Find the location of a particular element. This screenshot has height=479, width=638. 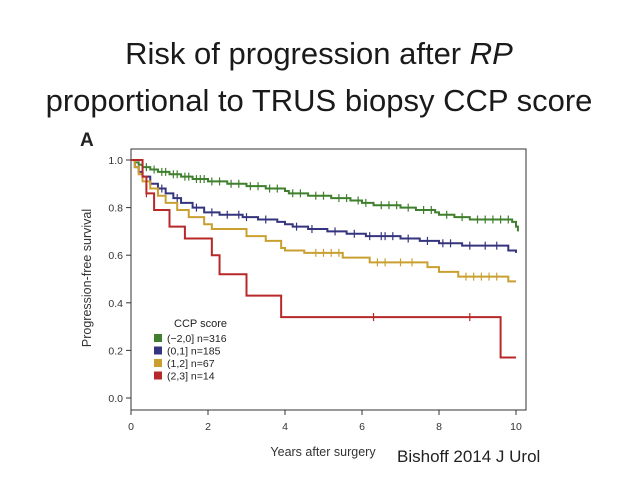

legend-label: (0,1] n=185 is located at coordinates (194, 352).